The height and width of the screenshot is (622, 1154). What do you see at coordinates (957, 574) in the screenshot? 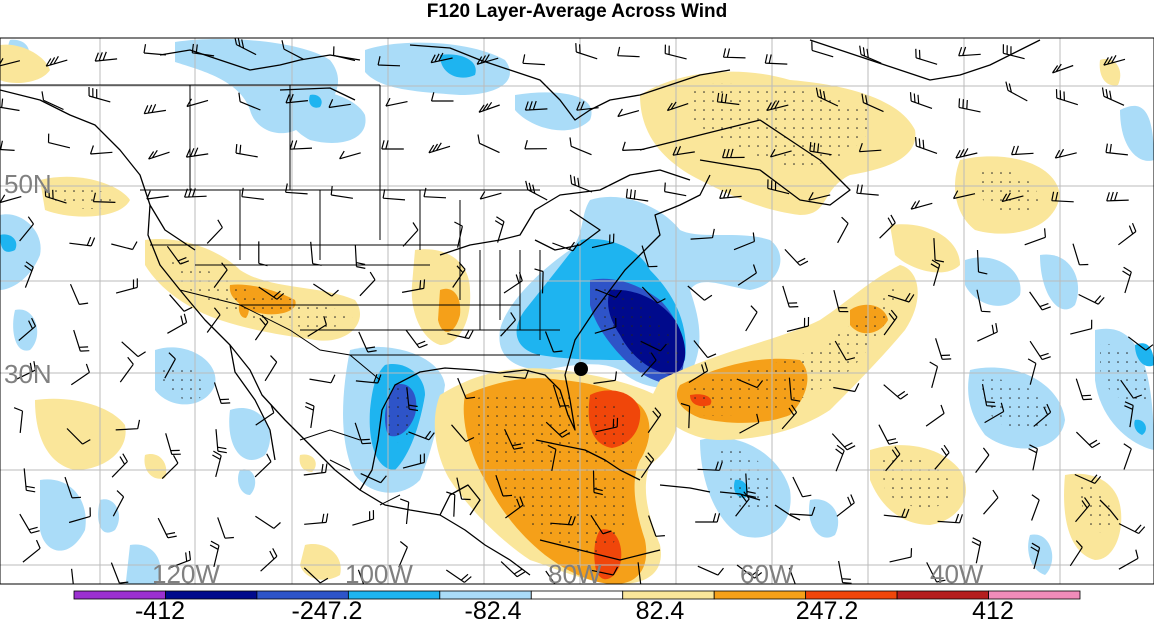
I see `lon-label-40w: 40W` at bounding box center [957, 574].